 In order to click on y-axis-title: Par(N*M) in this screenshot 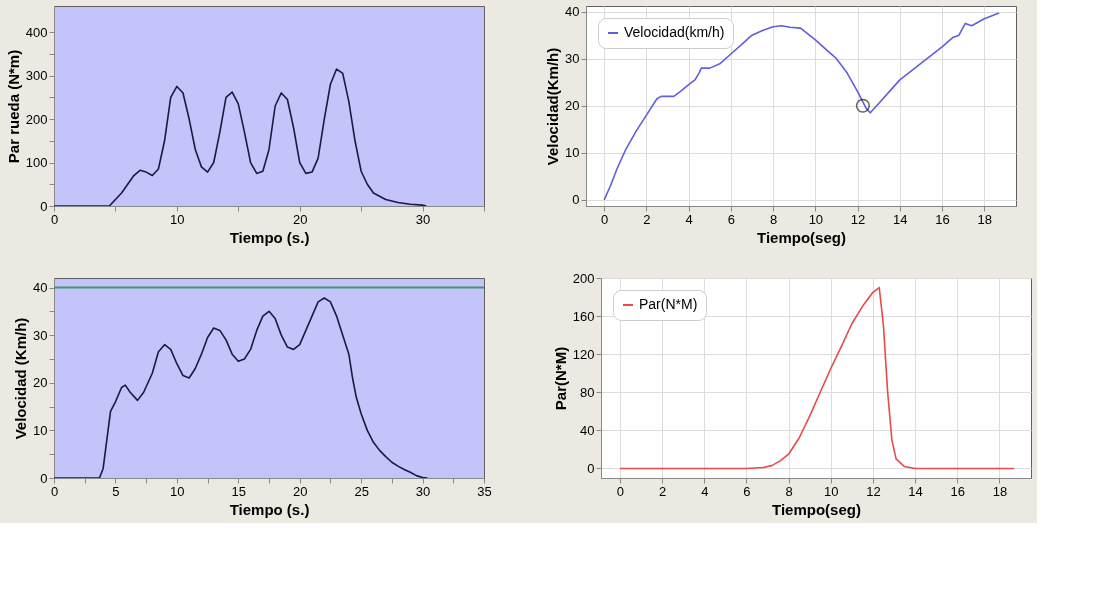, I will do `click(560, 378)`.